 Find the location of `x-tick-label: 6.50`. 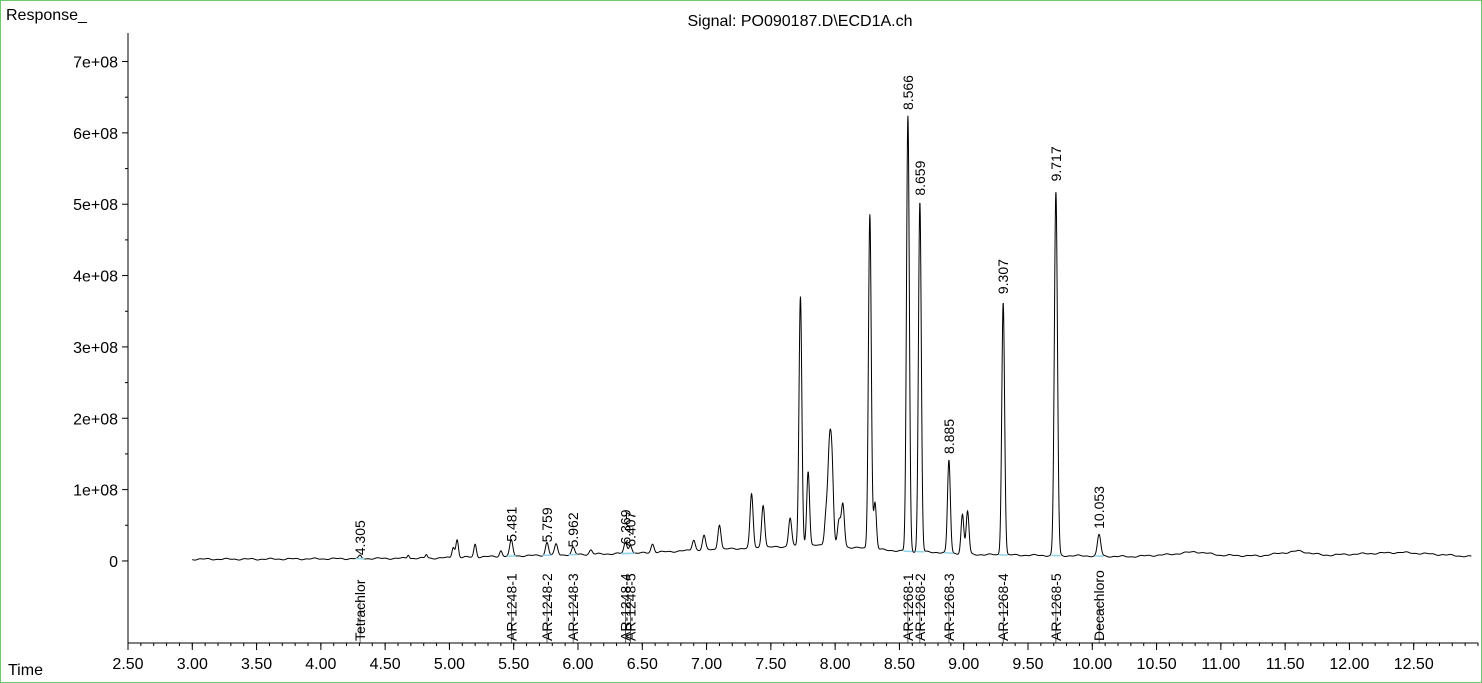

x-tick-label: 6.50 is located at coordinates (642, 664).